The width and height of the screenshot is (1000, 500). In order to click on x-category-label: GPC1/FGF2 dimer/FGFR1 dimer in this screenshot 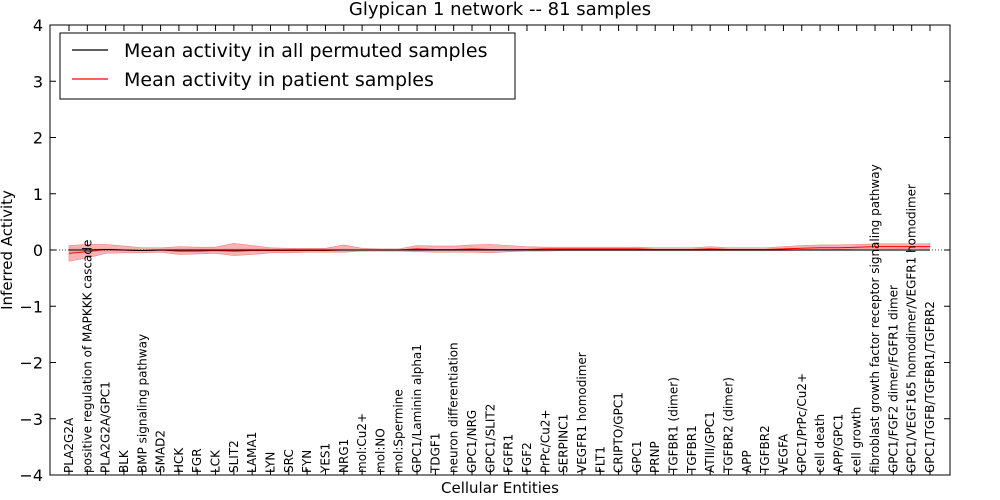, I will do `click(893, 379)`.